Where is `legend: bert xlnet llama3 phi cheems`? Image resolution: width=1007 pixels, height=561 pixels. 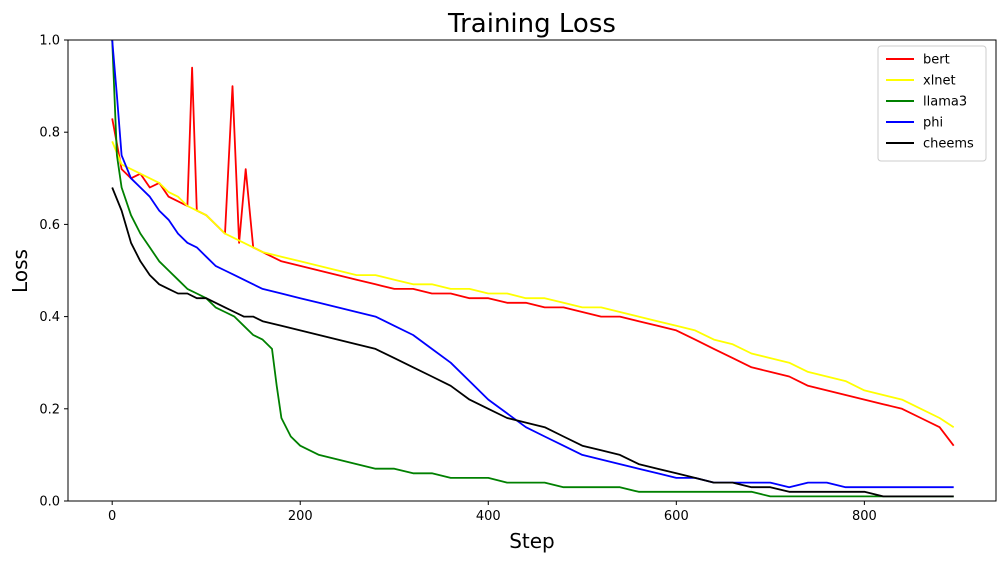
legend: bert xlnet llama3 phi cheems is located at coordinates (932, 103).